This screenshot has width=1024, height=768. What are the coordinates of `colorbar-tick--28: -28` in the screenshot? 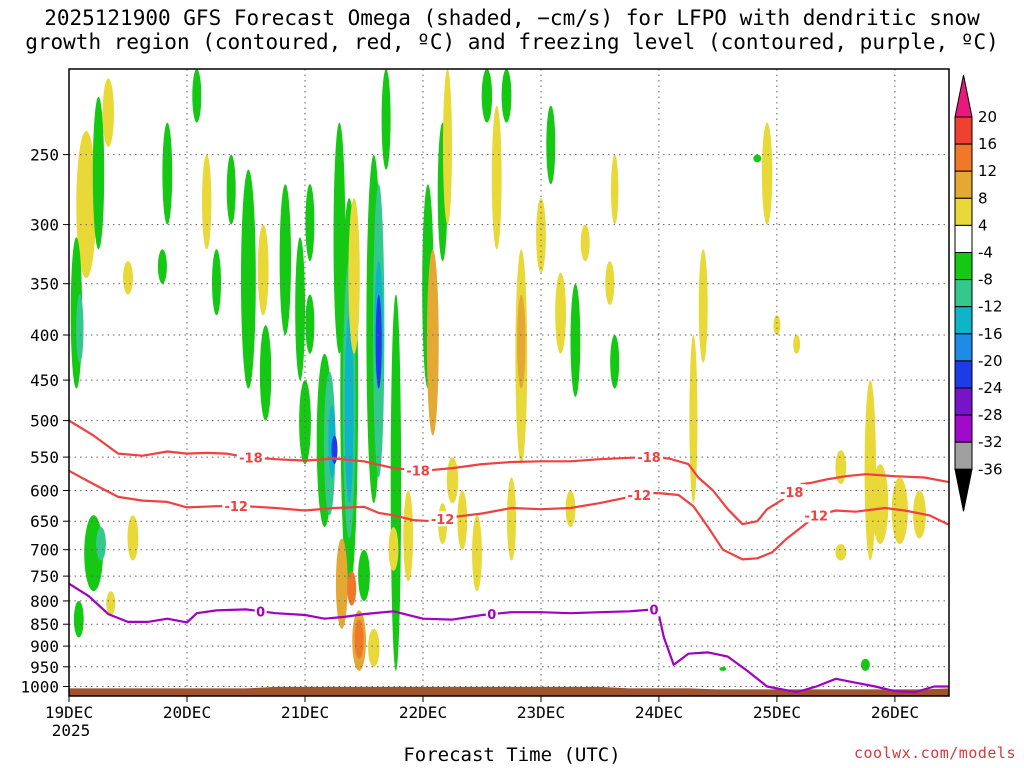 It's located at (990, 415).